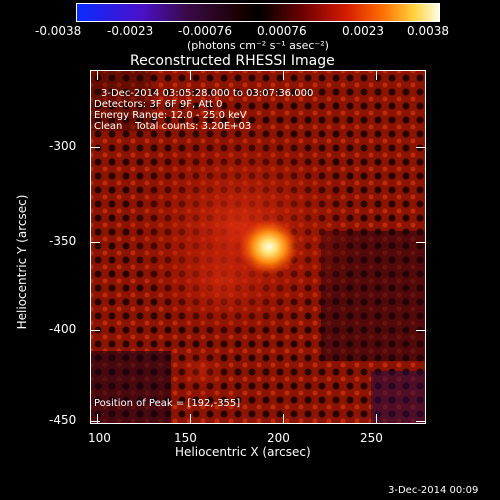 This screenshot has height=500, width=500. I want to click on x-tick-label: 100, so click(99, 438).